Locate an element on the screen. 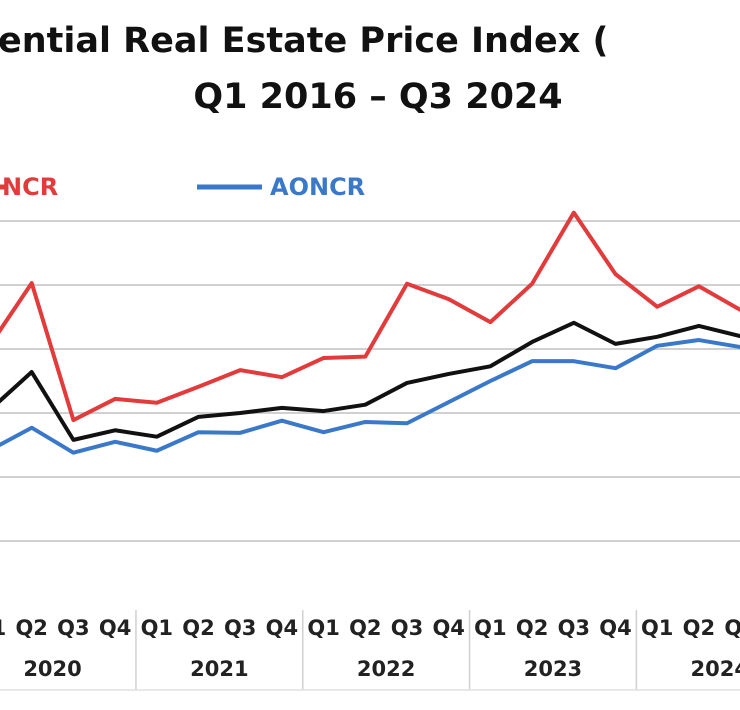 The image size is (740, 710). legend-label: AONCR is located at coordinates (317, 187).